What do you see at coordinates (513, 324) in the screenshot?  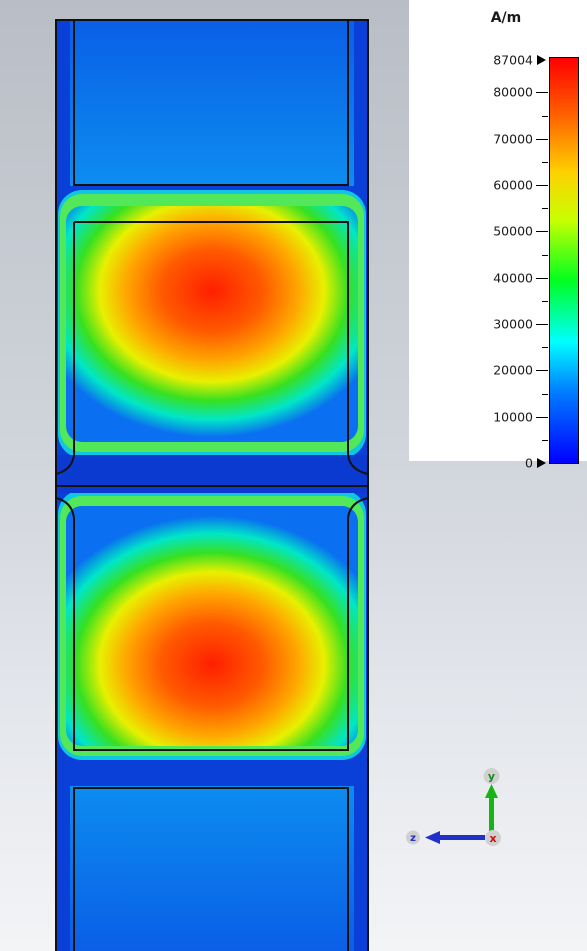 I see `legend-tick-label: 30000` at bounding box center [513, 324].